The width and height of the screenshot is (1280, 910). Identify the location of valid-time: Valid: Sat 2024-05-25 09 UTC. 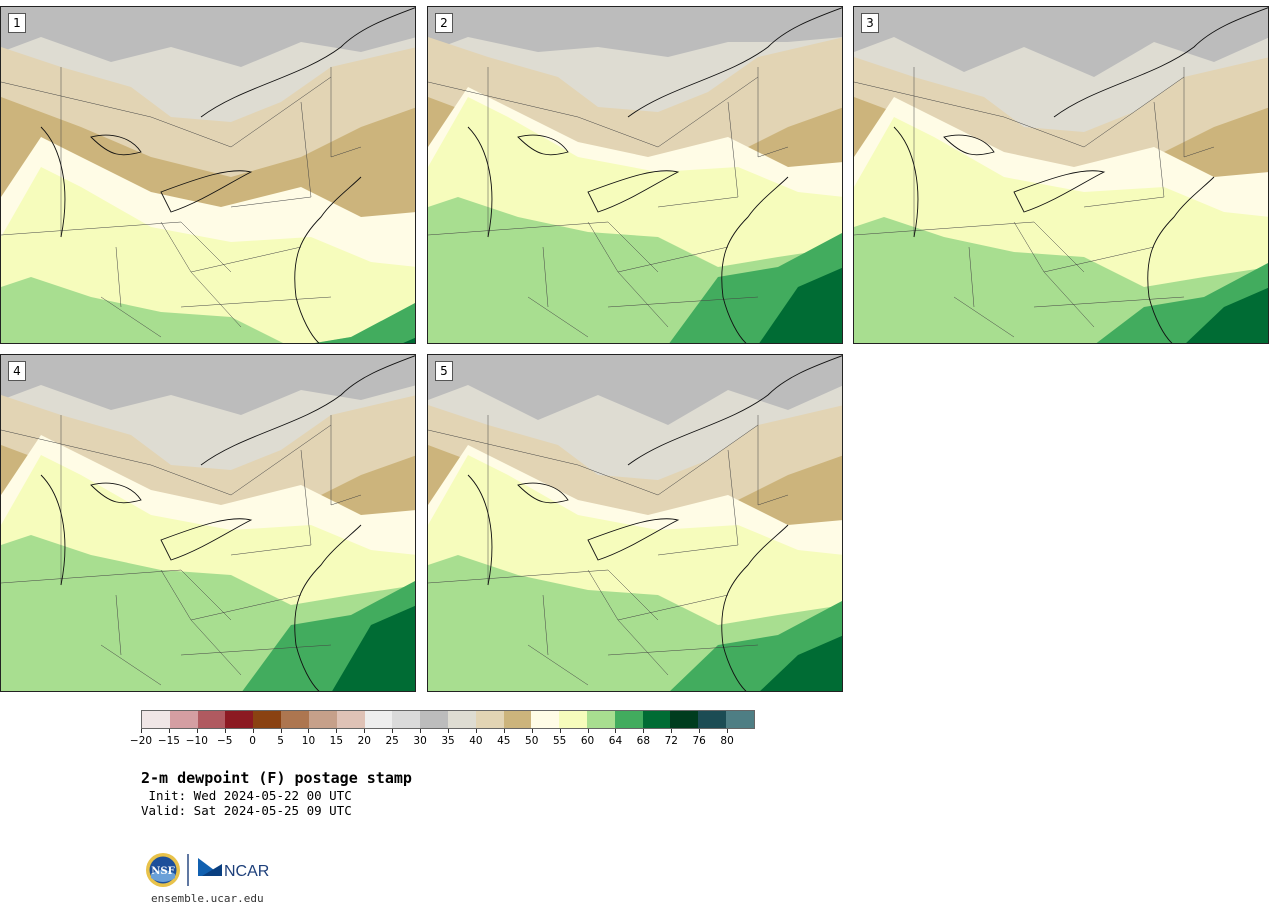
(246, 810).